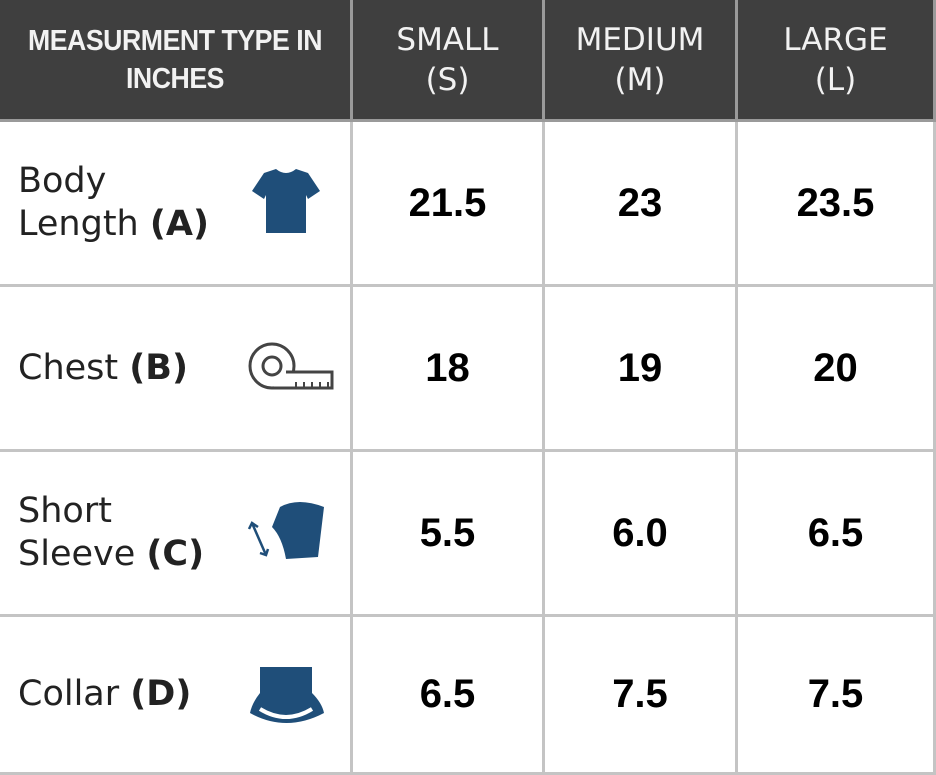 This screenshot has height=775, width=936. What do you see at coordinates (640, 39) in the screenshot?
I see `size-name: MEDIUM` at bounding box center [640, 39].